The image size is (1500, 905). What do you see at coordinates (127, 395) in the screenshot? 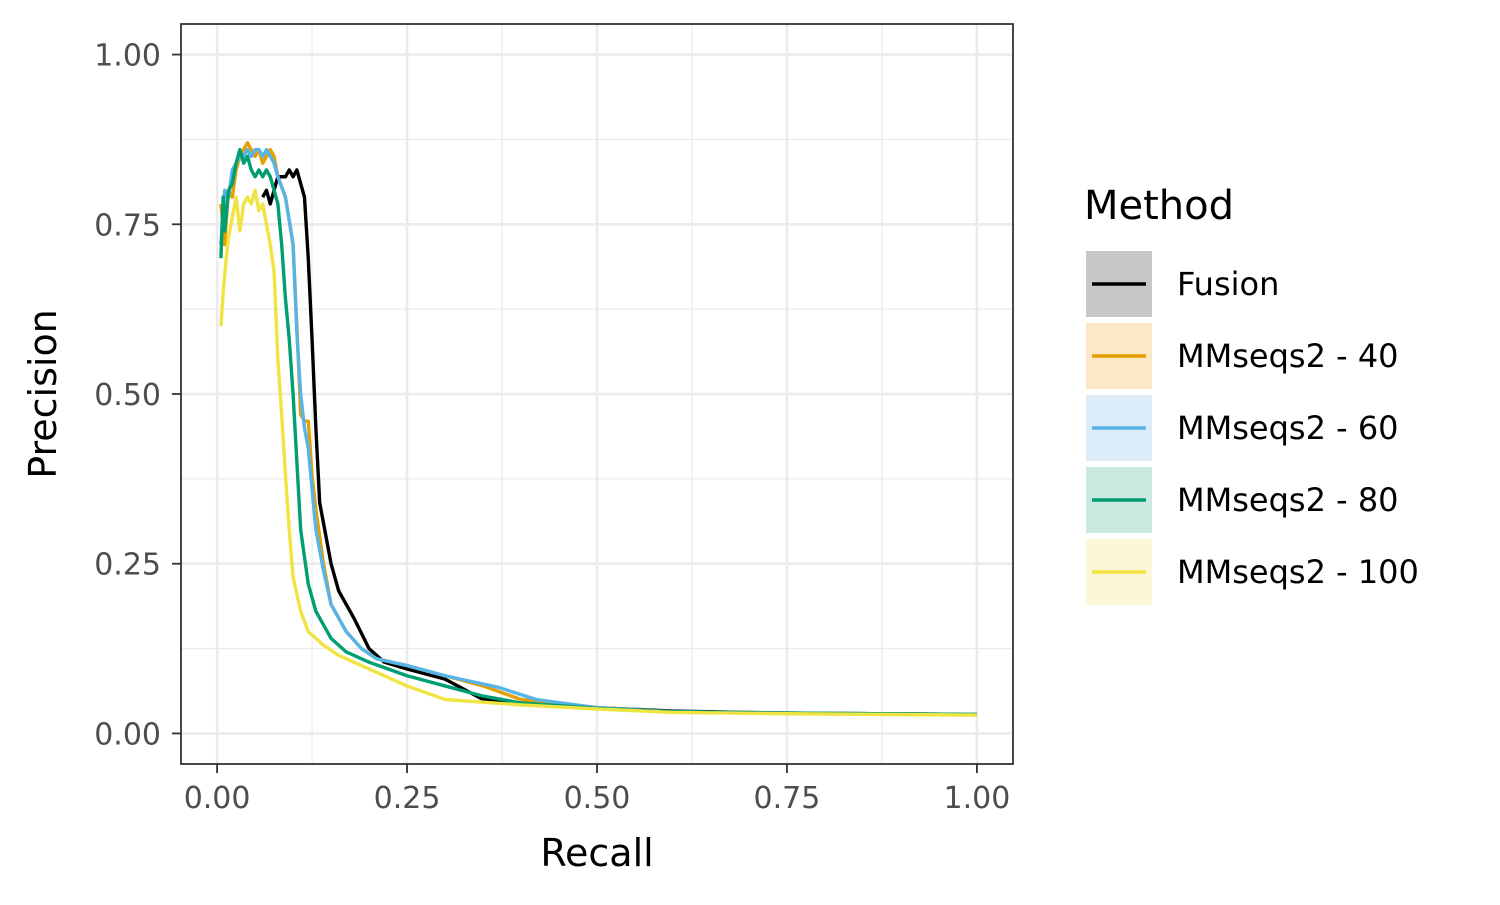
I see `y-tick-label: 0.50` at bounding box center [127, 395].